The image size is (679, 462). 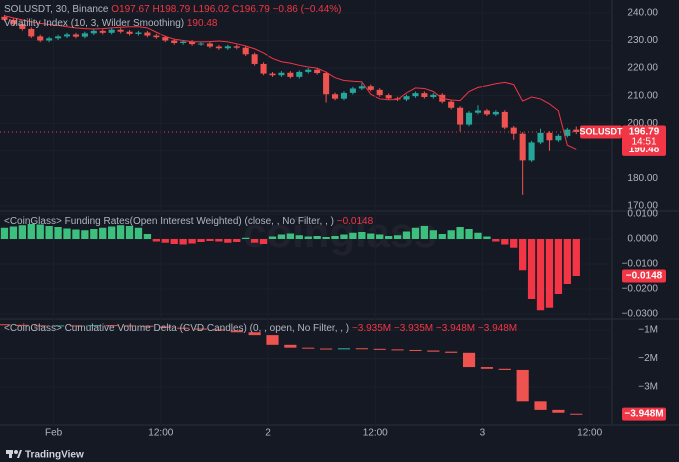 What do you see at coordinates (497, 328) in the screenshot?
I see `cvd-close: −3.948M` at bounding box center [497, 328].